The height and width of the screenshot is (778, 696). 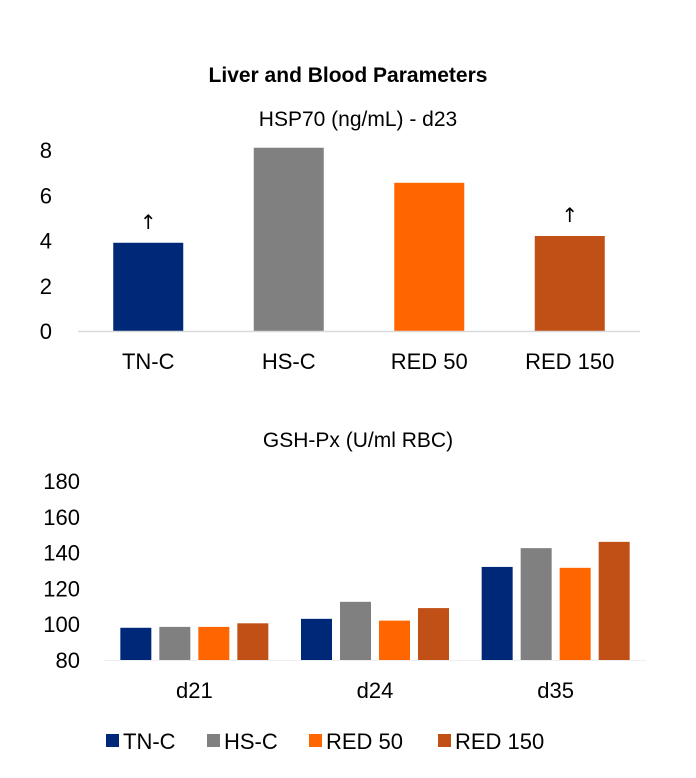 I want to click on y-tick-label: 100, so click(x=61, y=624).